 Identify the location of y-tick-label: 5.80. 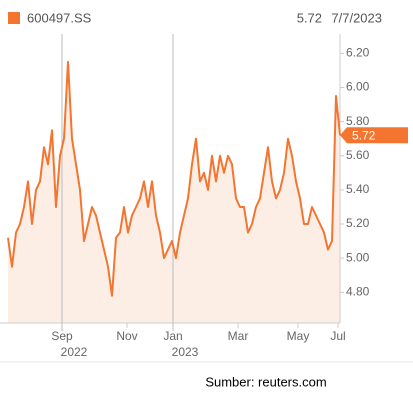
(358, 121).